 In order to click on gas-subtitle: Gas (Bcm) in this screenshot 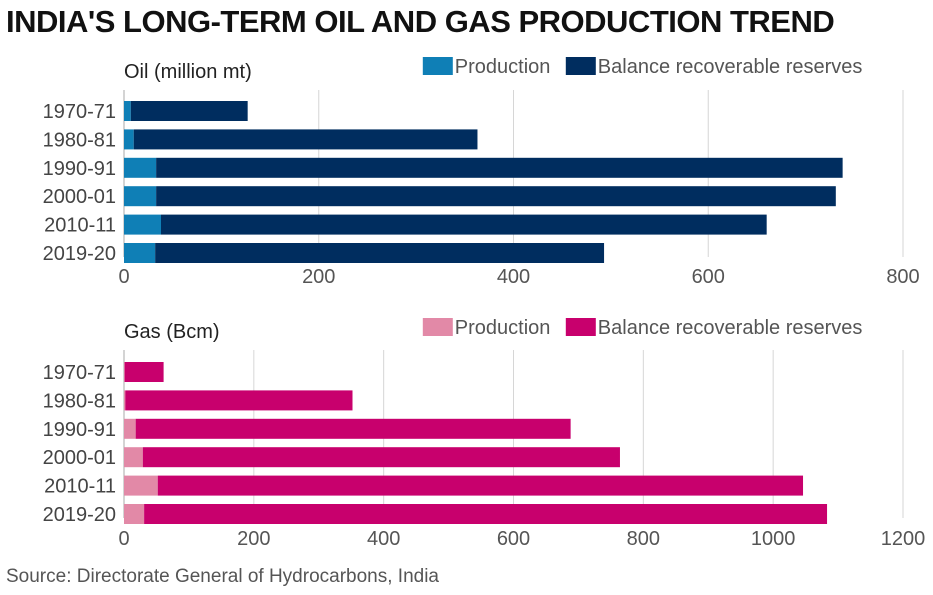, I will do `click(172, 332)`.